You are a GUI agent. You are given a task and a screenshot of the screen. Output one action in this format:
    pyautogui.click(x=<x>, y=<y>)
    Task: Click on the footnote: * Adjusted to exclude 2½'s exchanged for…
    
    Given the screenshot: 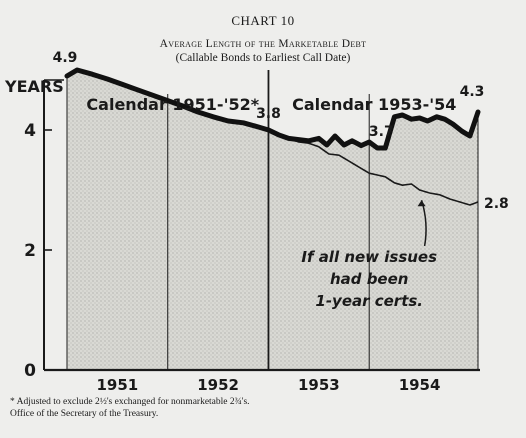 What is the action you would take?
    pyautogui.click(x=260, y=408)
    